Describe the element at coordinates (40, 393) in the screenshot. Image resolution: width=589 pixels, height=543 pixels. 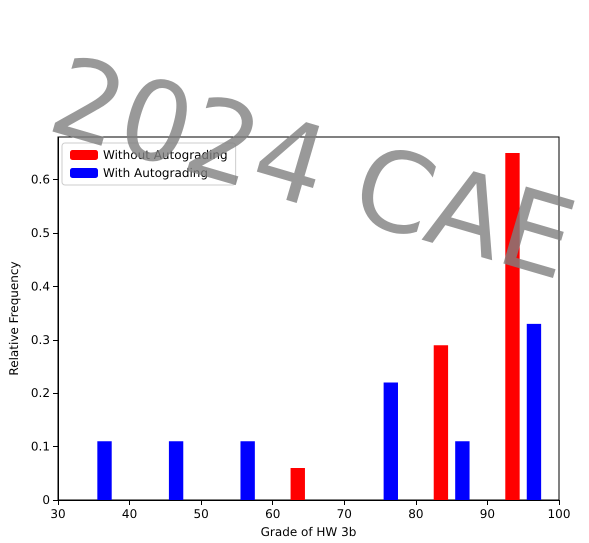
I see `y-tick-label: 0.2` at that location.